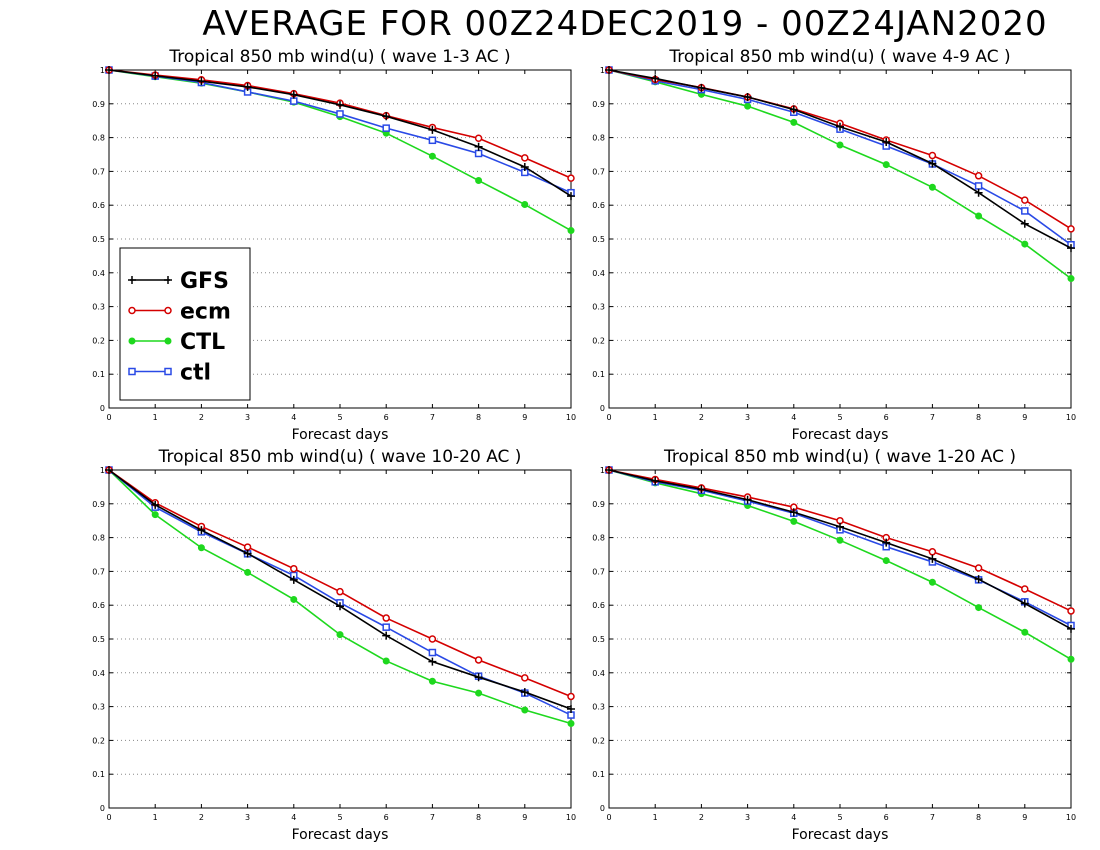 The height and width of the screenshot is (850, 1100). I want to click on y-tick-label: 0.3, so click(98, 707).